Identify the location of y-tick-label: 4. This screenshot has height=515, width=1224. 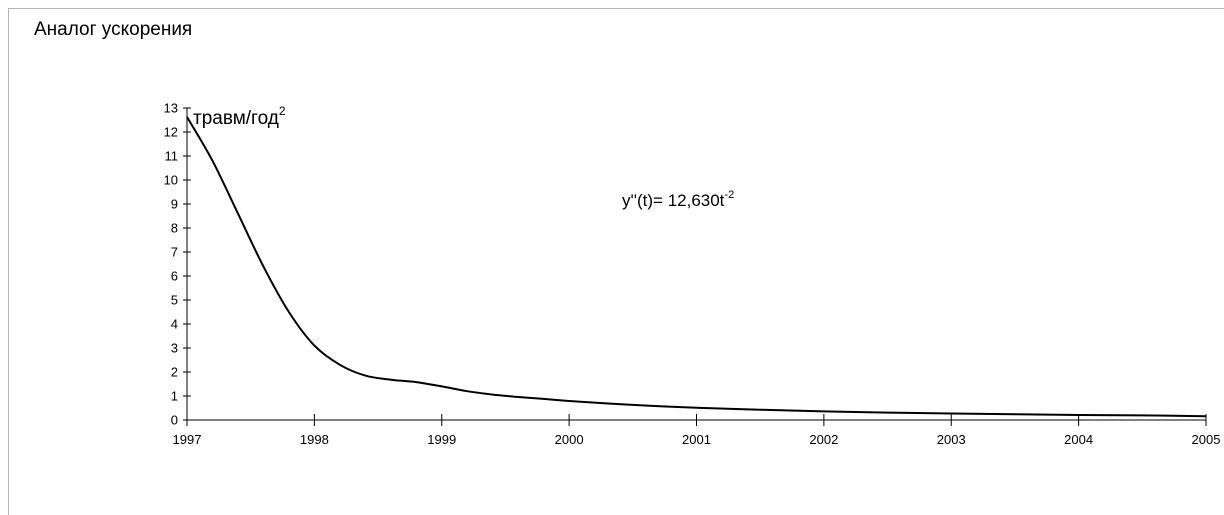
(174, 324).